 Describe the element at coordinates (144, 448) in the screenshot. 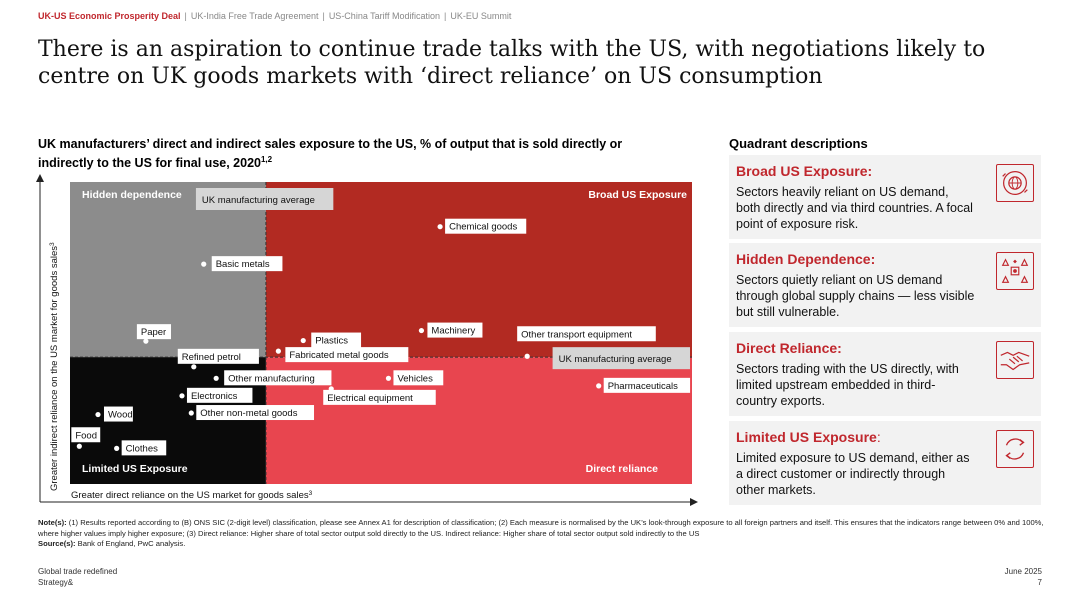

I see `point-label-box-clothes` at that location.